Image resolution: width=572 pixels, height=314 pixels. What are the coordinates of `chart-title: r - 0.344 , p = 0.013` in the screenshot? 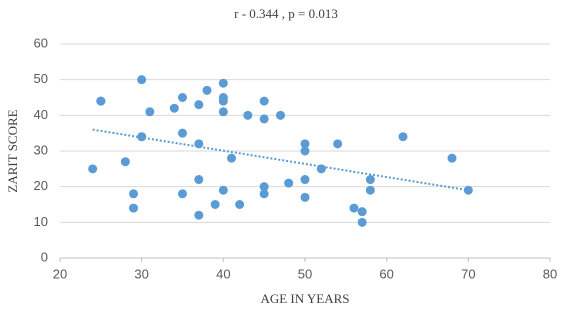 It's located at (286, 13).